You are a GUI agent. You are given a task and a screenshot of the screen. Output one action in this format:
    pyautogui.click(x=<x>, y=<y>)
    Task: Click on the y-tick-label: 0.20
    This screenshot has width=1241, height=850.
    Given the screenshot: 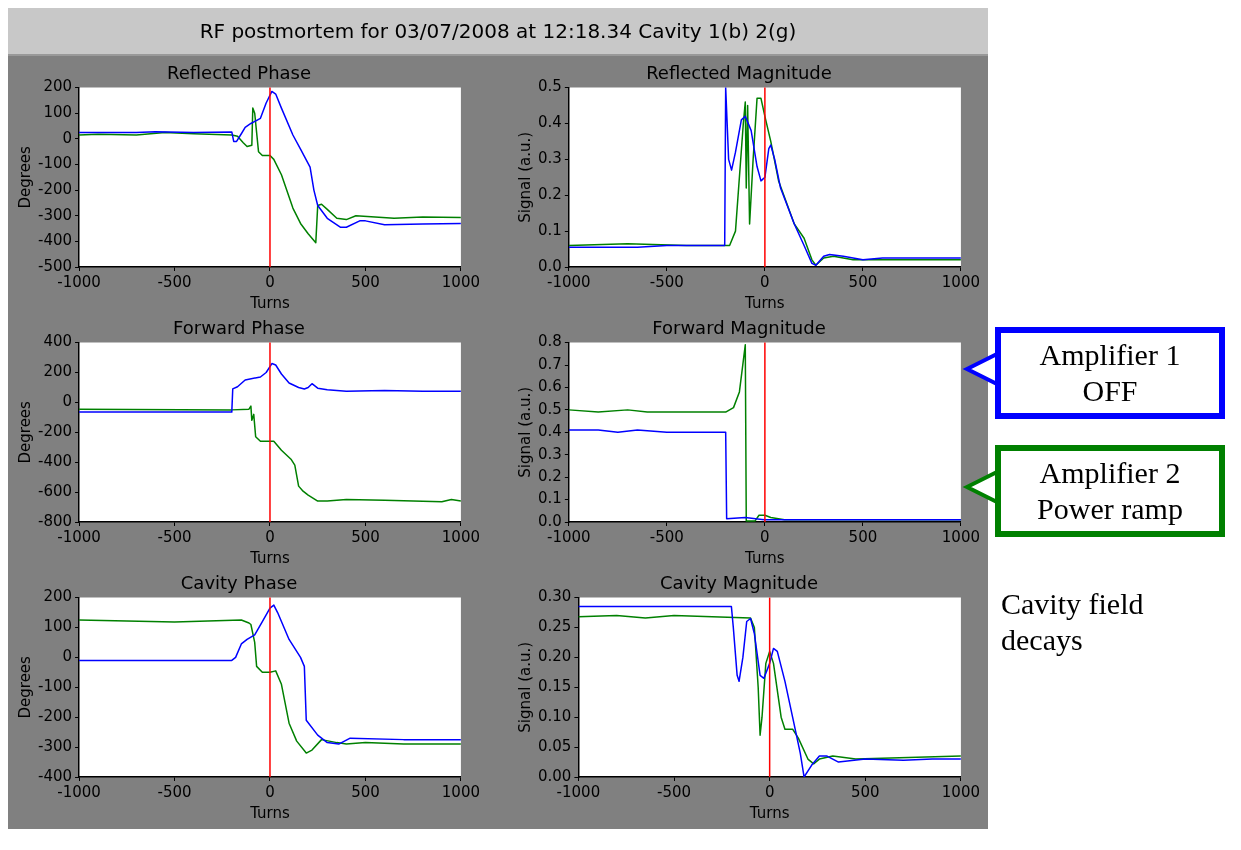 What is the action you would take?
    pyautogui.click(x=554, y=656)
    